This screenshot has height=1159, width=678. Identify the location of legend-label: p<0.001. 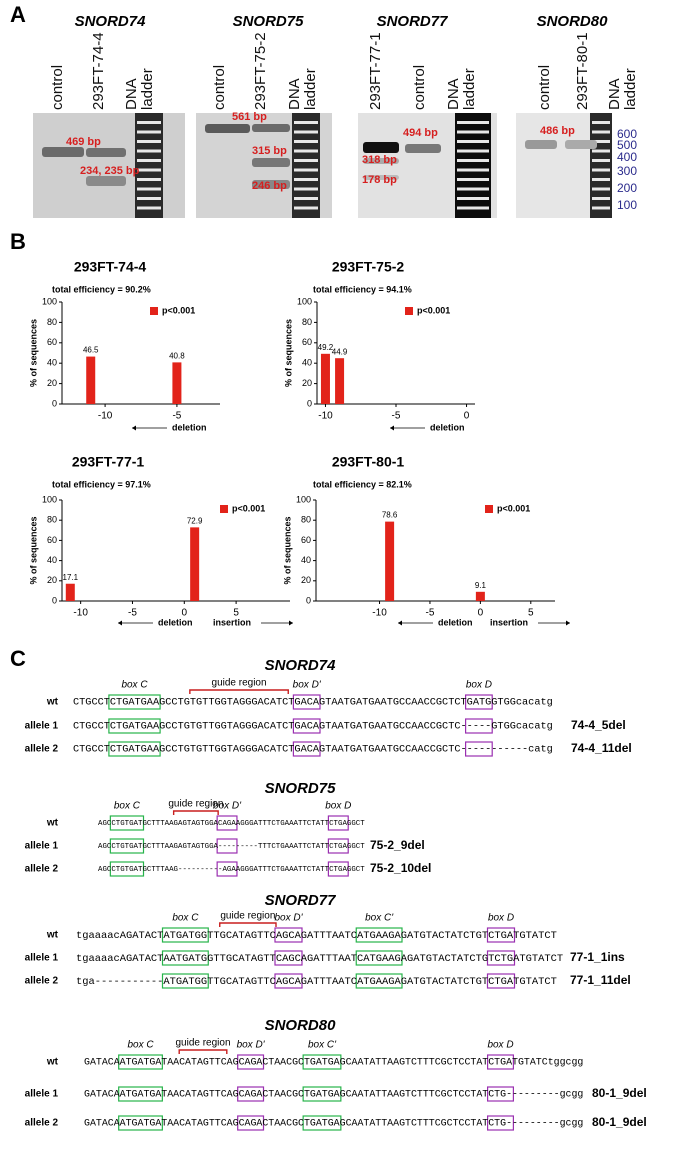
(178, 310).